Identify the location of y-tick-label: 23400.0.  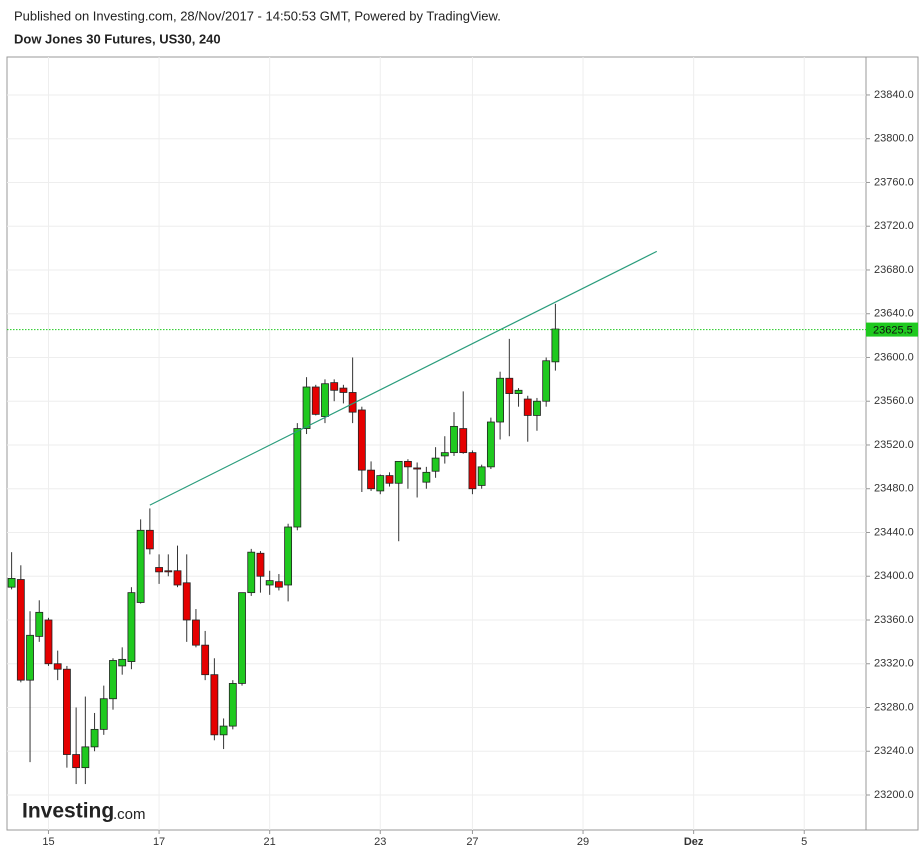
(894, 576).